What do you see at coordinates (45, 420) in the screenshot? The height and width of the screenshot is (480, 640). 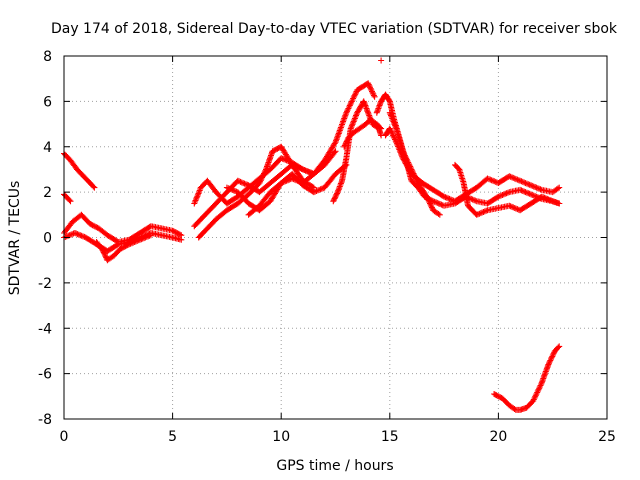 I see `y-tick-label: -8` at bounding box center [45, 420].